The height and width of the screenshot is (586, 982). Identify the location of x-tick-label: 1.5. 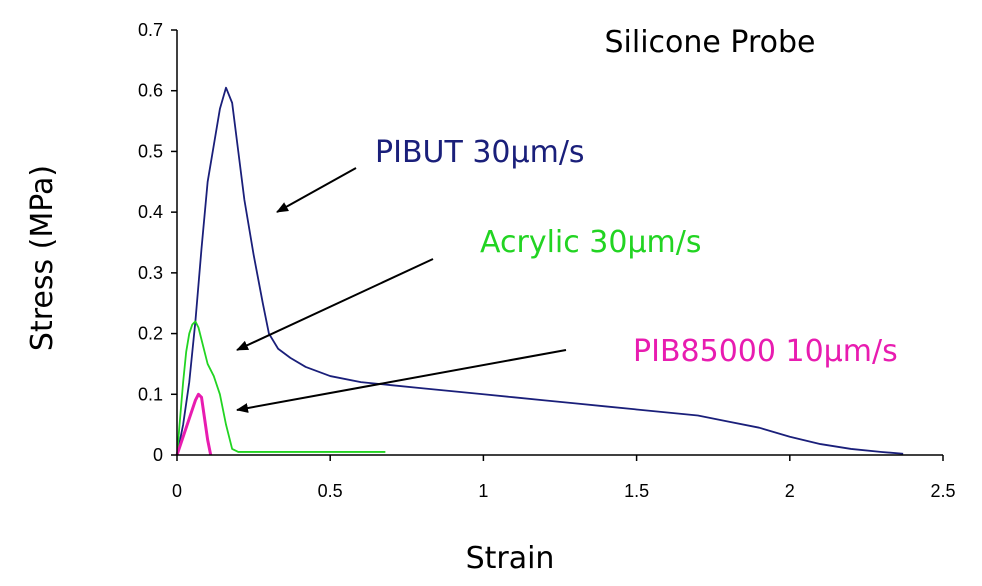
(636, 491).